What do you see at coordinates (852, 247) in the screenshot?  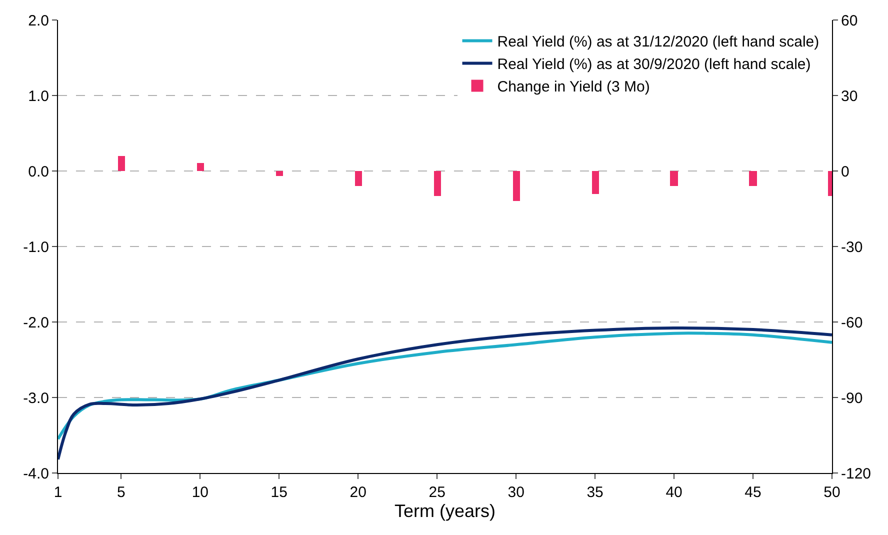 I see `y2-tick-label: -30` at bounding box center [852, 247].